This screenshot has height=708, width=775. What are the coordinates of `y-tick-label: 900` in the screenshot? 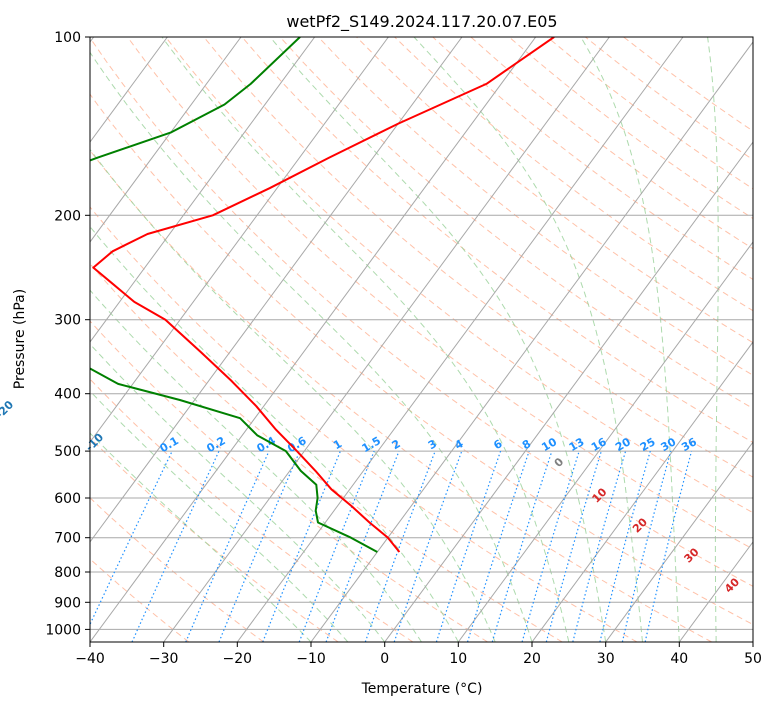 It's located at (67, 603).